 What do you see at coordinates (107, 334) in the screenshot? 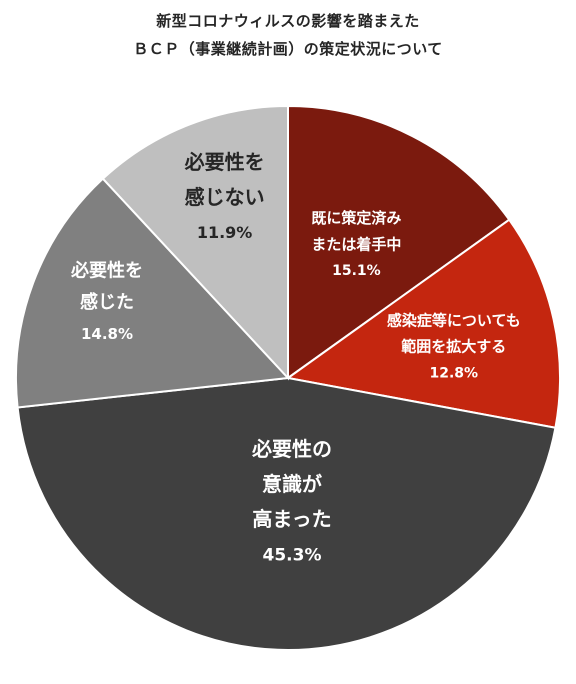
I see `slice-value-label-3: 14.8%` at bounding box center [107, 334].